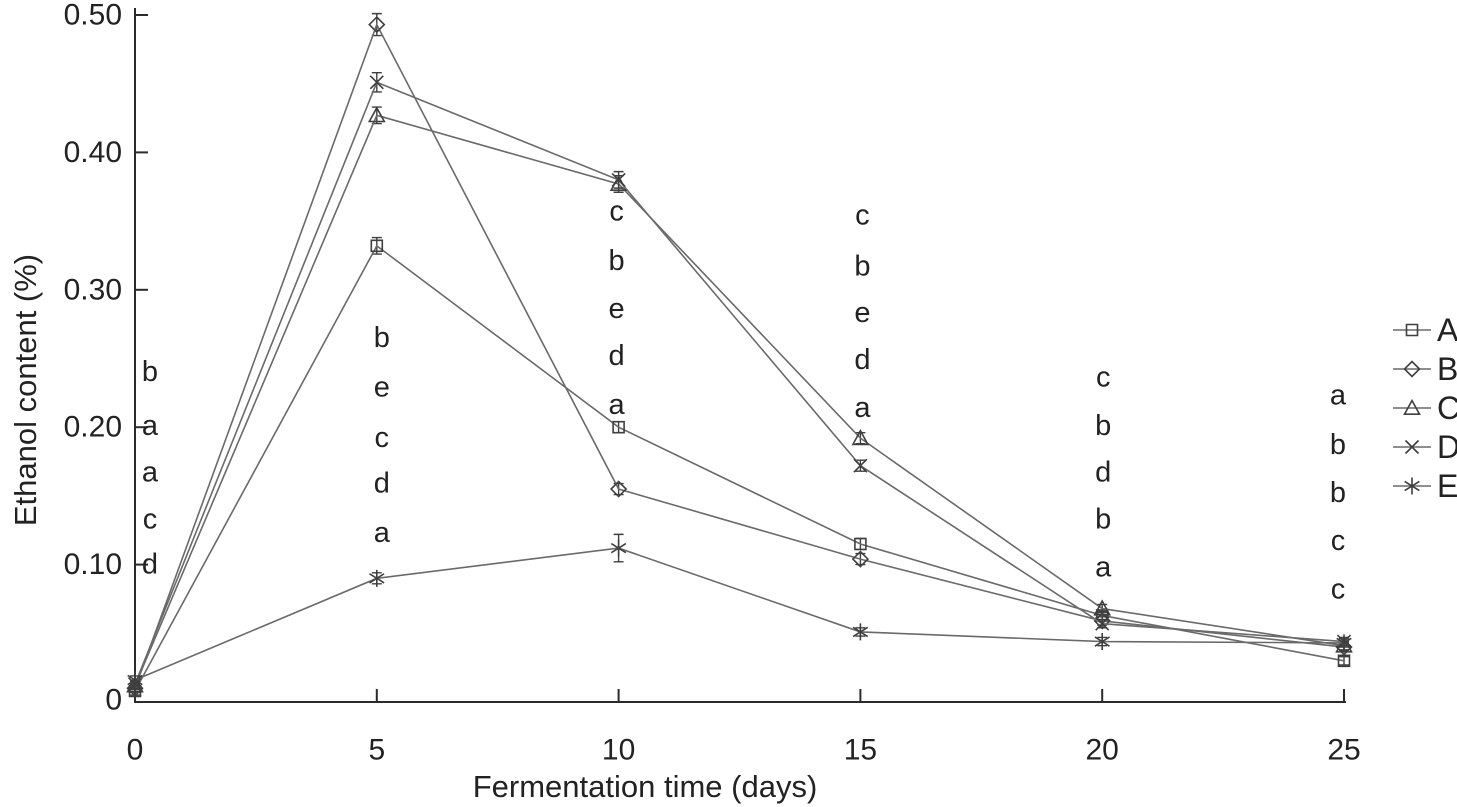 This screenshot has height=807, width=1457. Describe the element at coordinates (1447, 447) in the screenshot. I see `legend-label: D` at that location.